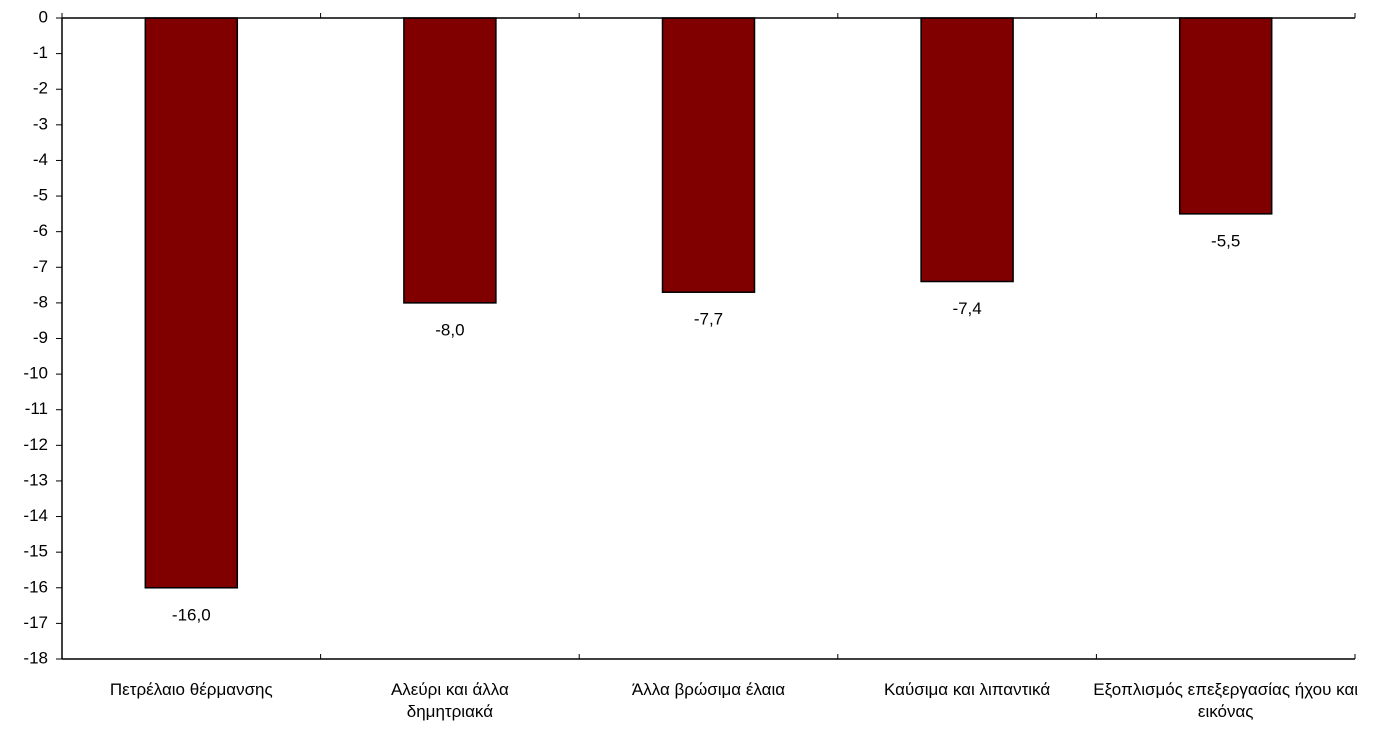  Describe the element at coordinates (449, 700) in the screenshot. I see `x-tick-label: Αλεύρι και άλλα δημητριακά` at that location.